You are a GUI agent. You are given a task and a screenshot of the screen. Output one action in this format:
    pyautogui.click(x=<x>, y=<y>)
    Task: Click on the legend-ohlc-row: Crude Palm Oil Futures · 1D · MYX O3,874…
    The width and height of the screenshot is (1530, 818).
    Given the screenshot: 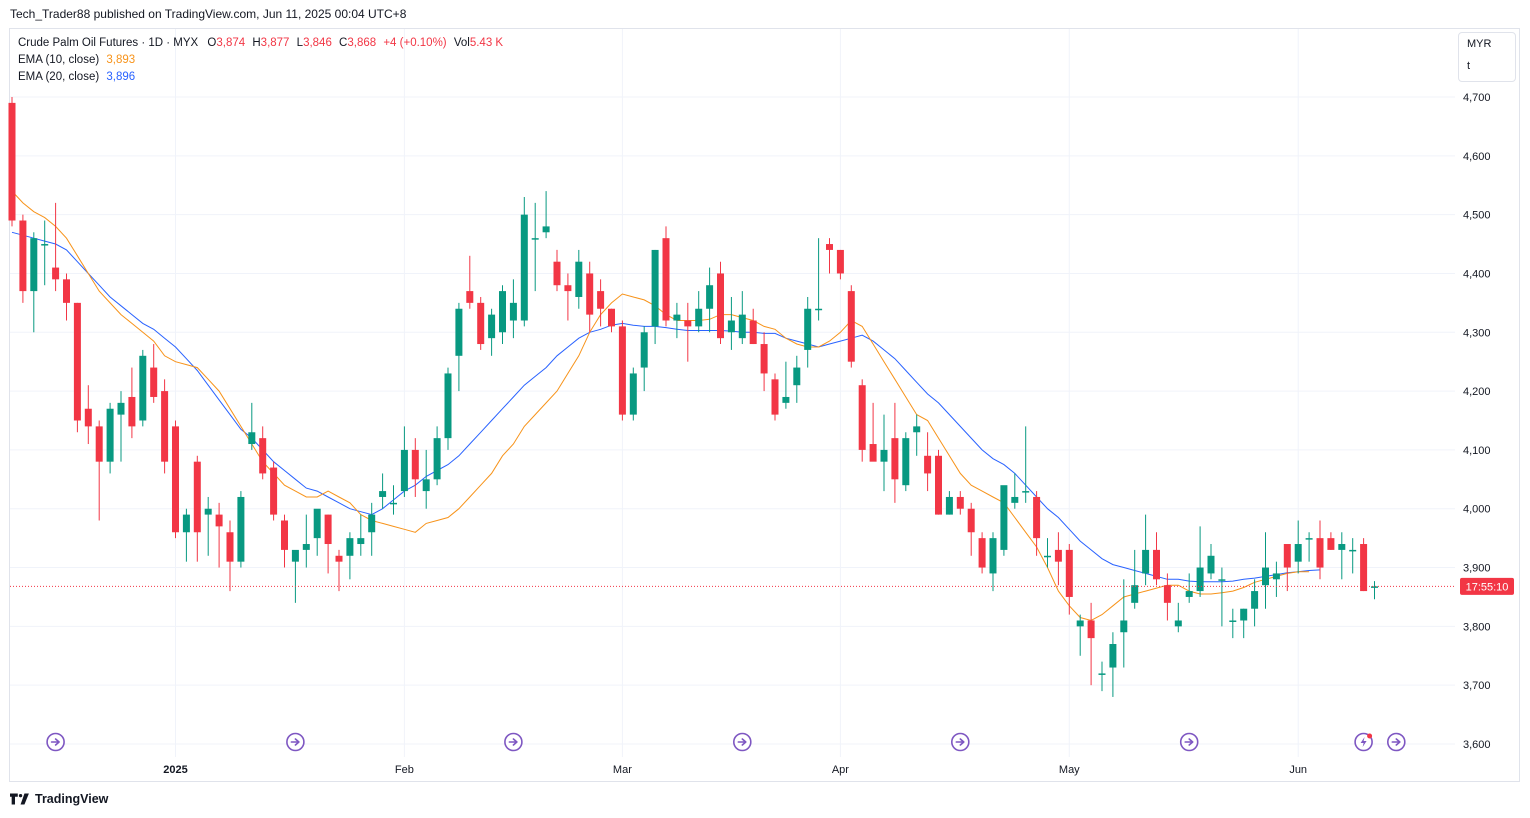 What is the action you would take?
    pyautogui.click(x=260, y=43)
    